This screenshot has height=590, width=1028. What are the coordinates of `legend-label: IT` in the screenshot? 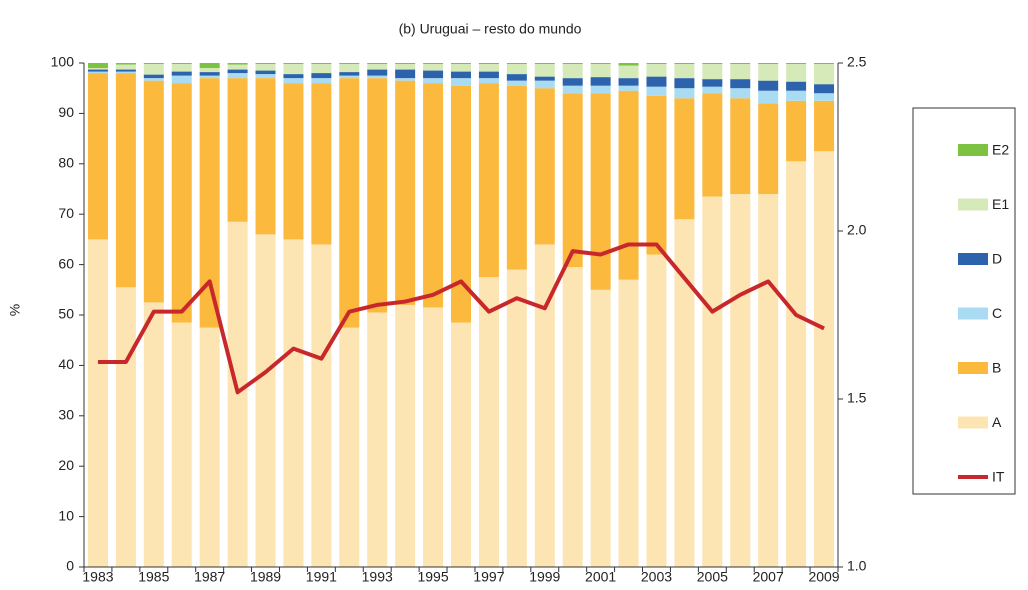 It's located at (998, 477).